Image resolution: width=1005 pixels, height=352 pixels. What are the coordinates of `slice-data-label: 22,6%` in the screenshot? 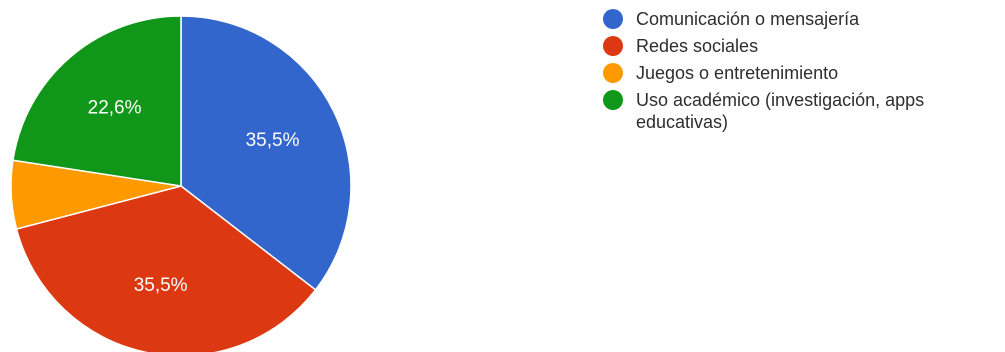 It's located at (115, 108).